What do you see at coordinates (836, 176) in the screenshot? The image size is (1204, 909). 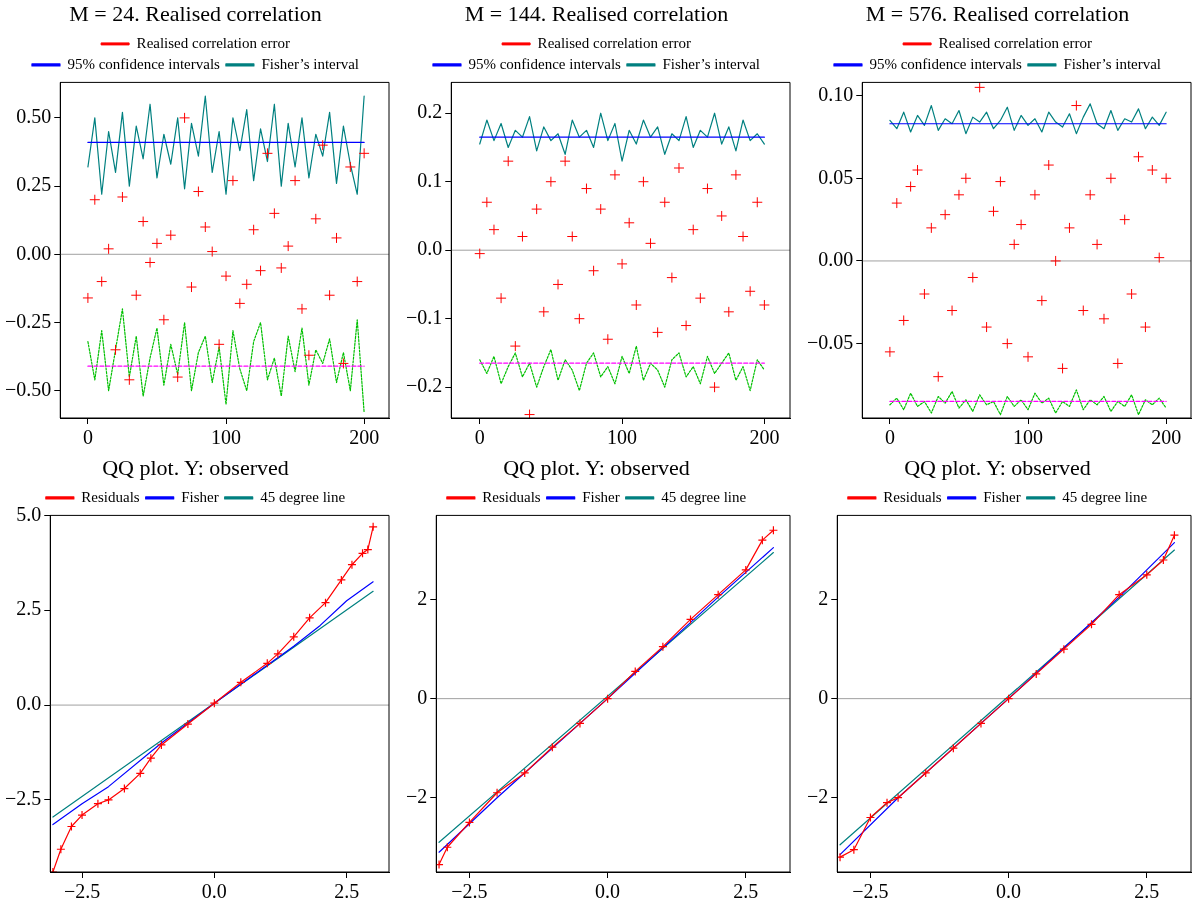 I see `y-tick-label: 0.05` at bounding box center [836, 176].